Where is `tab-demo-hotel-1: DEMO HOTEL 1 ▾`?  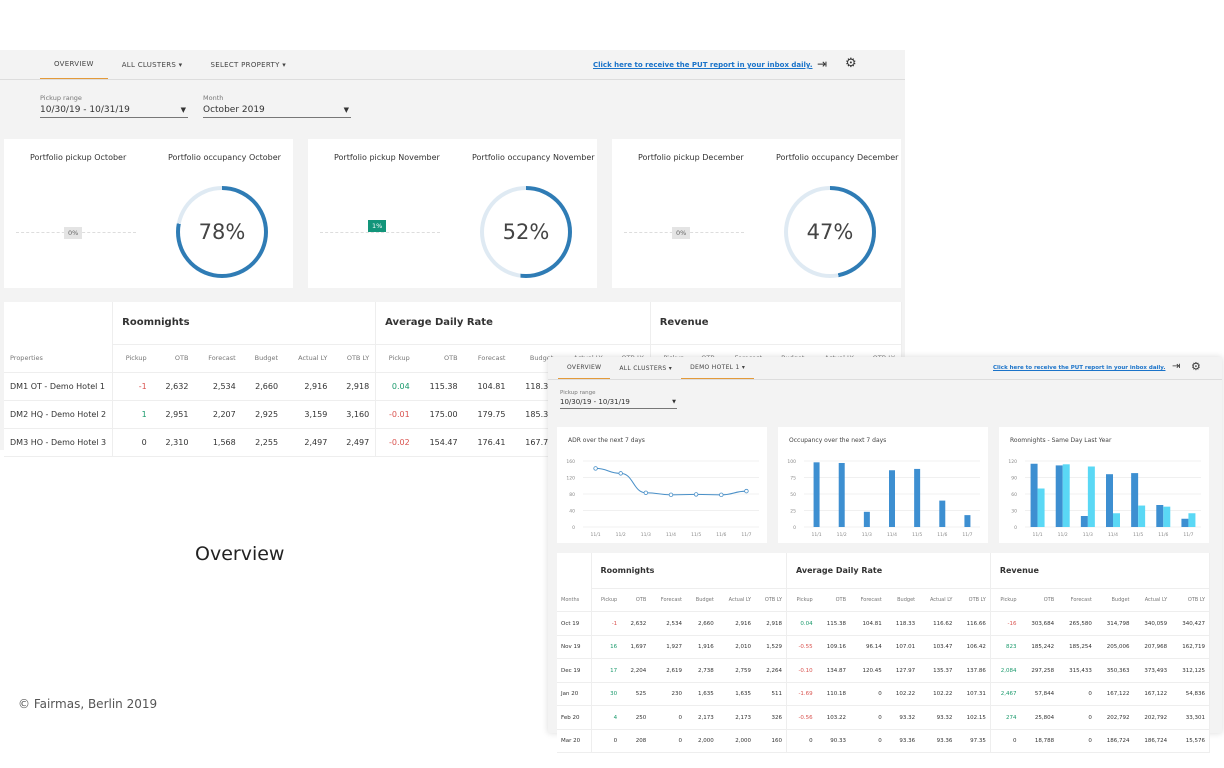
tab-demo-hotel-1: DEMO HOTEL 1 ▾ is located at coordinates (718, 368).